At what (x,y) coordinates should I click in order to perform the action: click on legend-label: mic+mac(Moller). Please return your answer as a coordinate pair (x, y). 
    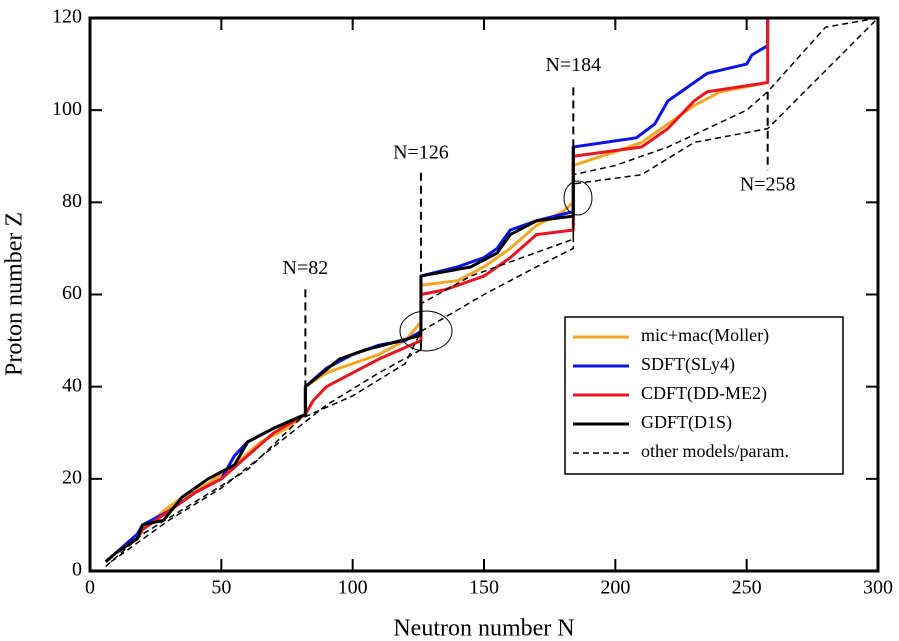
    Looking at the image, I should click on (705, 335).